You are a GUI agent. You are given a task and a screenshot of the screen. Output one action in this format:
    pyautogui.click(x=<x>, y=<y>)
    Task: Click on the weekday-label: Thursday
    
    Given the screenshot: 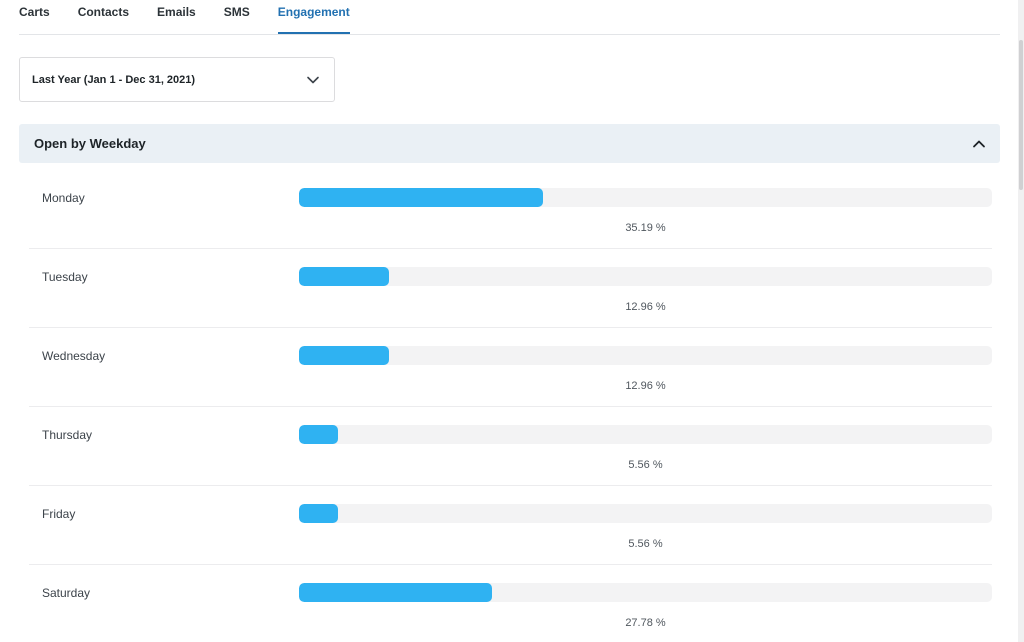 What is the action you would take?
    pyautogui.click(x=67, y=435)
    